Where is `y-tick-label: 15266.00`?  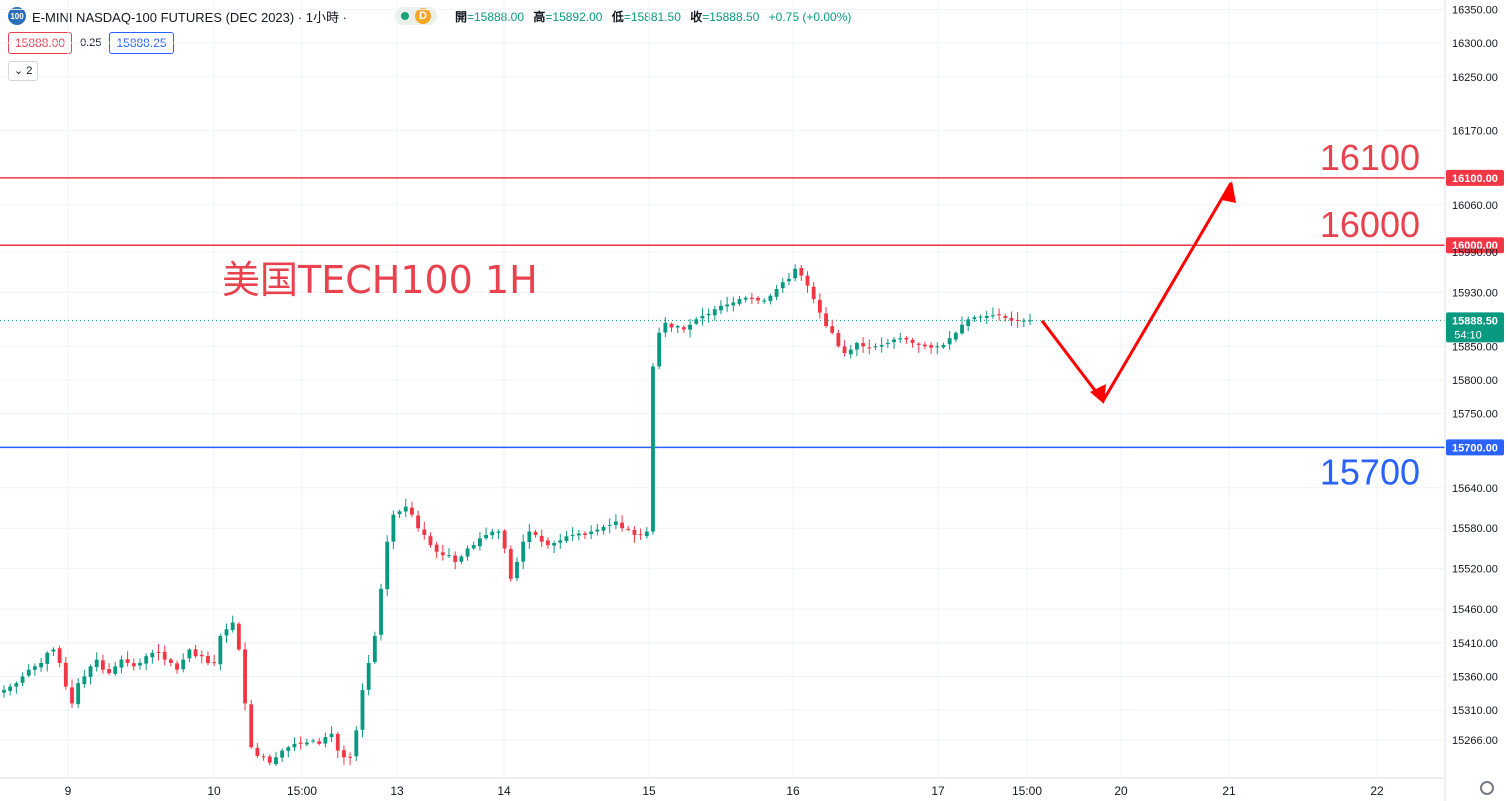
y-tick-label: 15266.00 is located at coordinates (1475, 741).